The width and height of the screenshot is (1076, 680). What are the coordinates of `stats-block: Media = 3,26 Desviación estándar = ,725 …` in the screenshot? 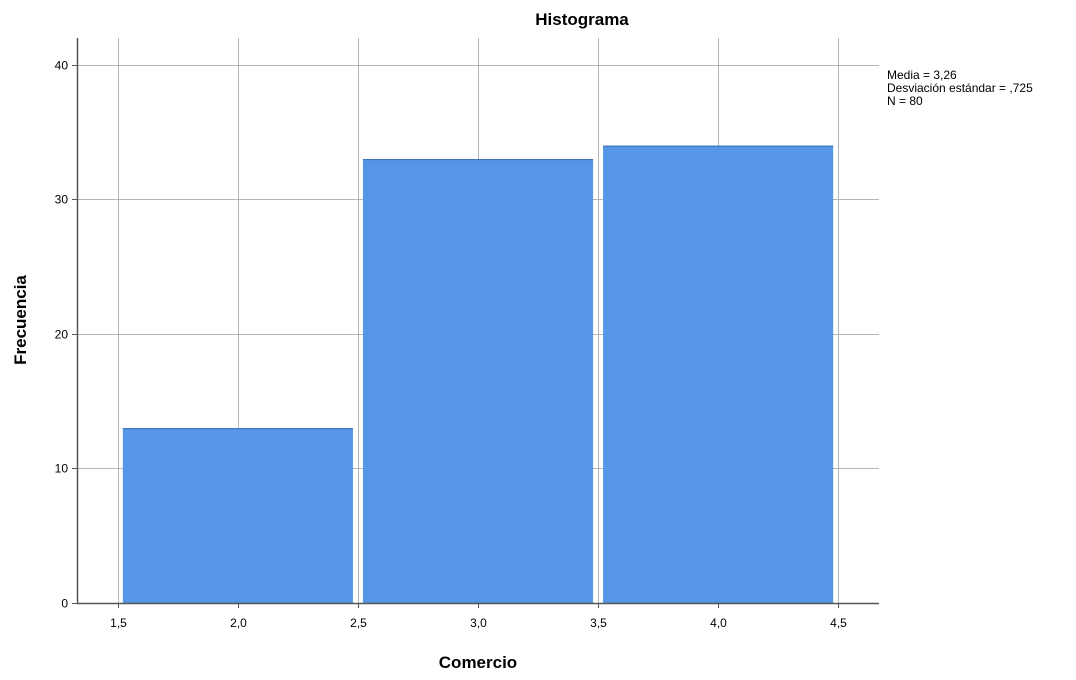 It's located at (960, 88).